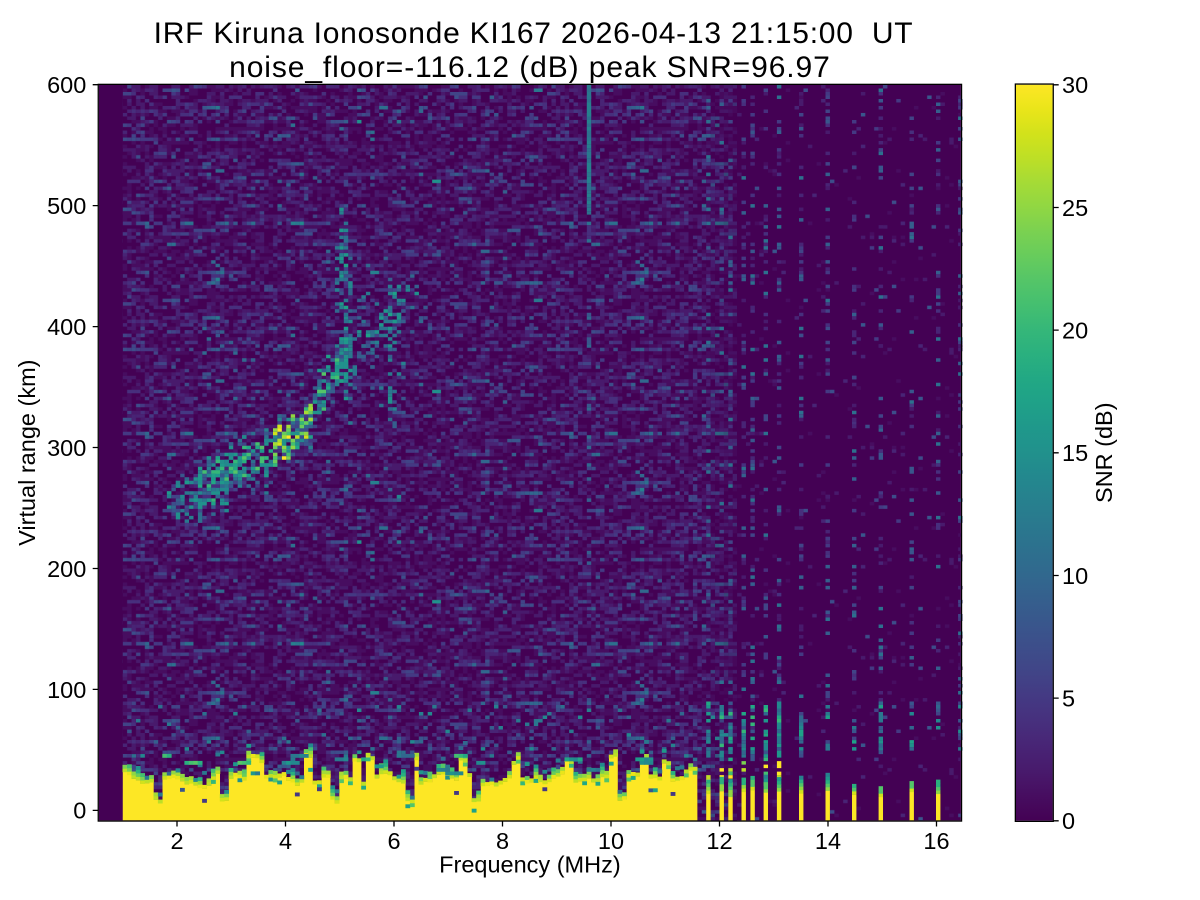  I want to click on svg-text: 4, so click(285, 841).